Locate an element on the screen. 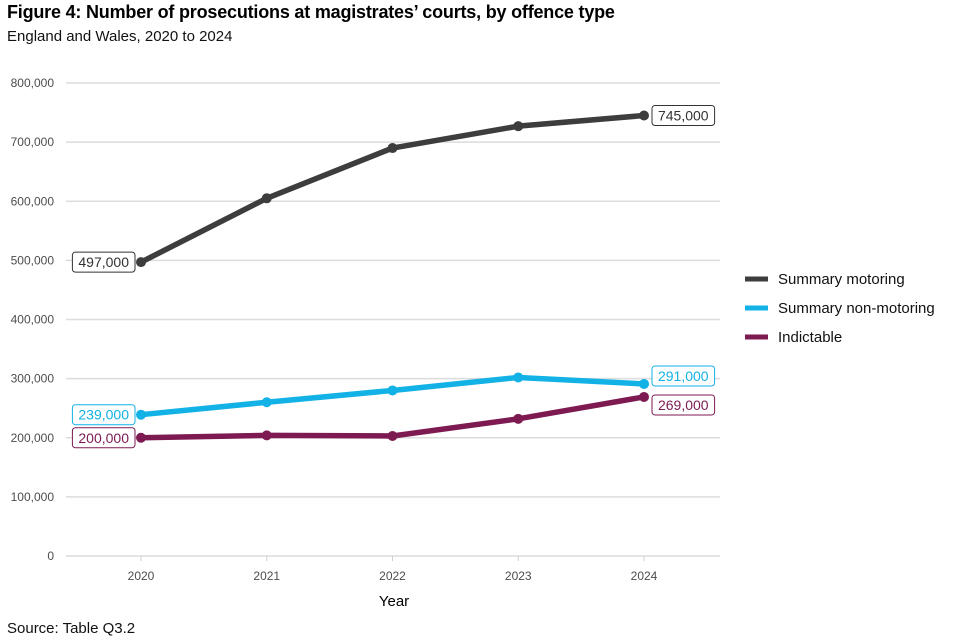  source-note: Source: Table Q3.2 is located at coordinates (71, 628).